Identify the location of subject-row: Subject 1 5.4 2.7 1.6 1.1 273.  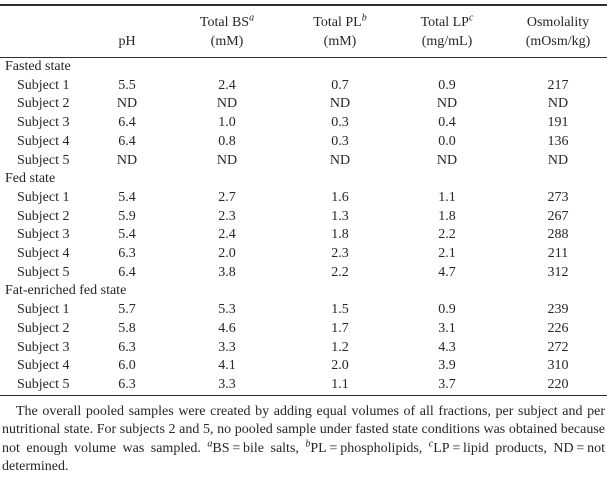
(303, 198).